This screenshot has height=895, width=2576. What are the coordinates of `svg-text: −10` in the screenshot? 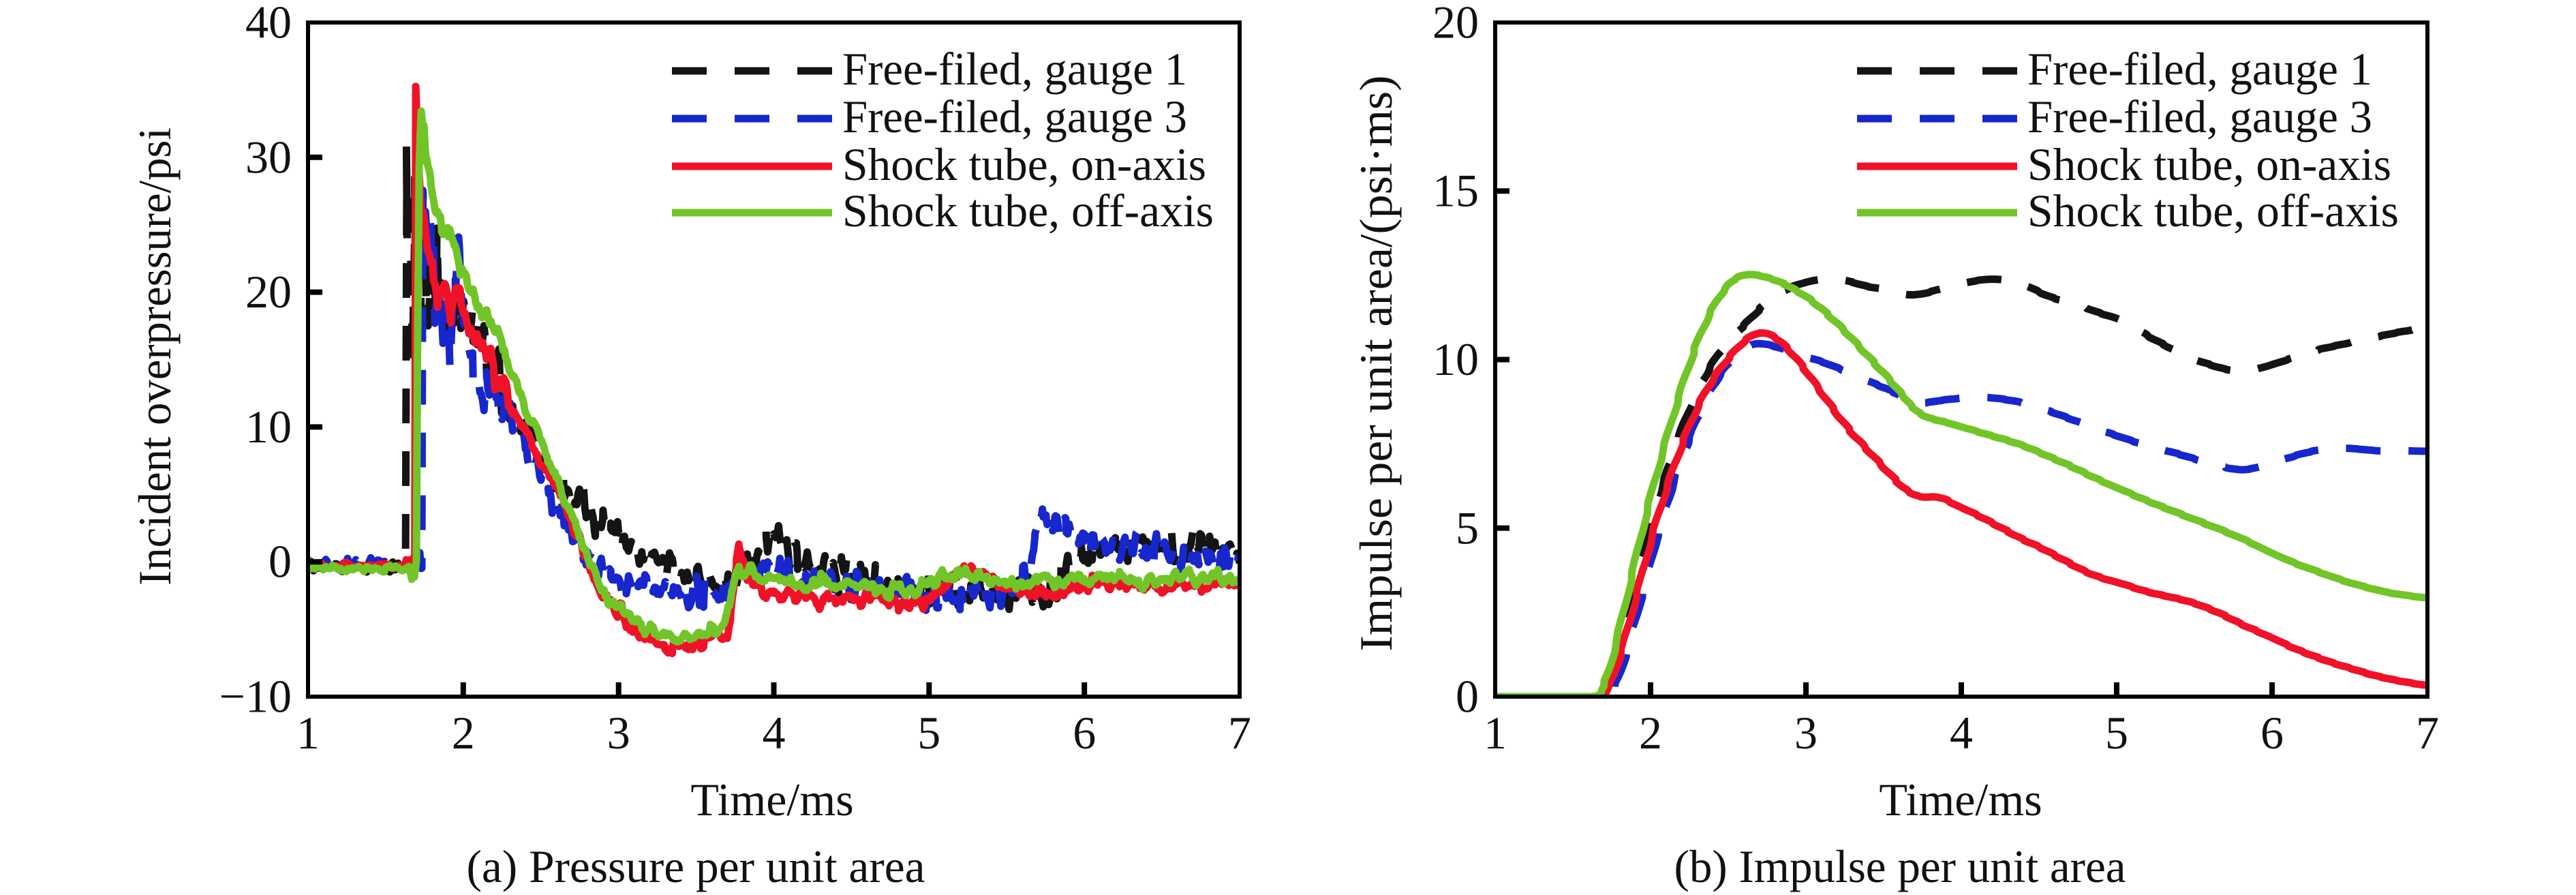 It's located at (255, 697).